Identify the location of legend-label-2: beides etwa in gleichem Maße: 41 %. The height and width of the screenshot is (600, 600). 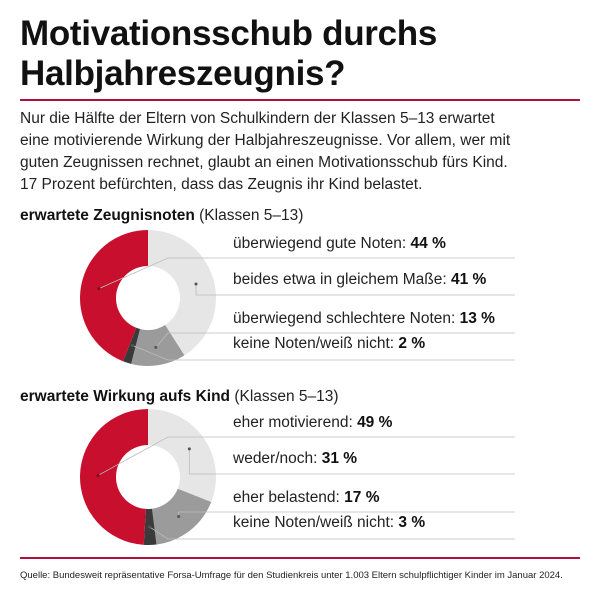
(360, 279).